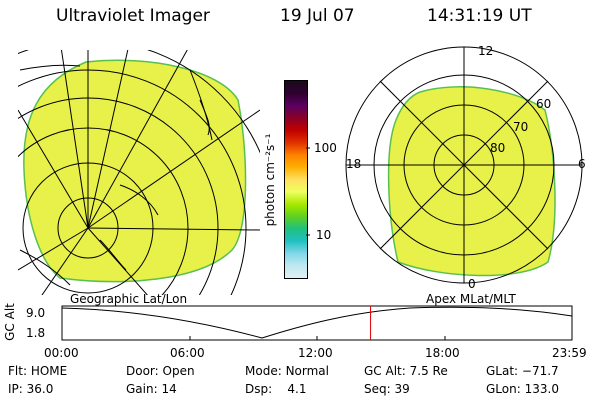  Describe the element at coordinates (133, 16) in the screenshot. I see `app-title: Ultraviolet Imager` at that location.